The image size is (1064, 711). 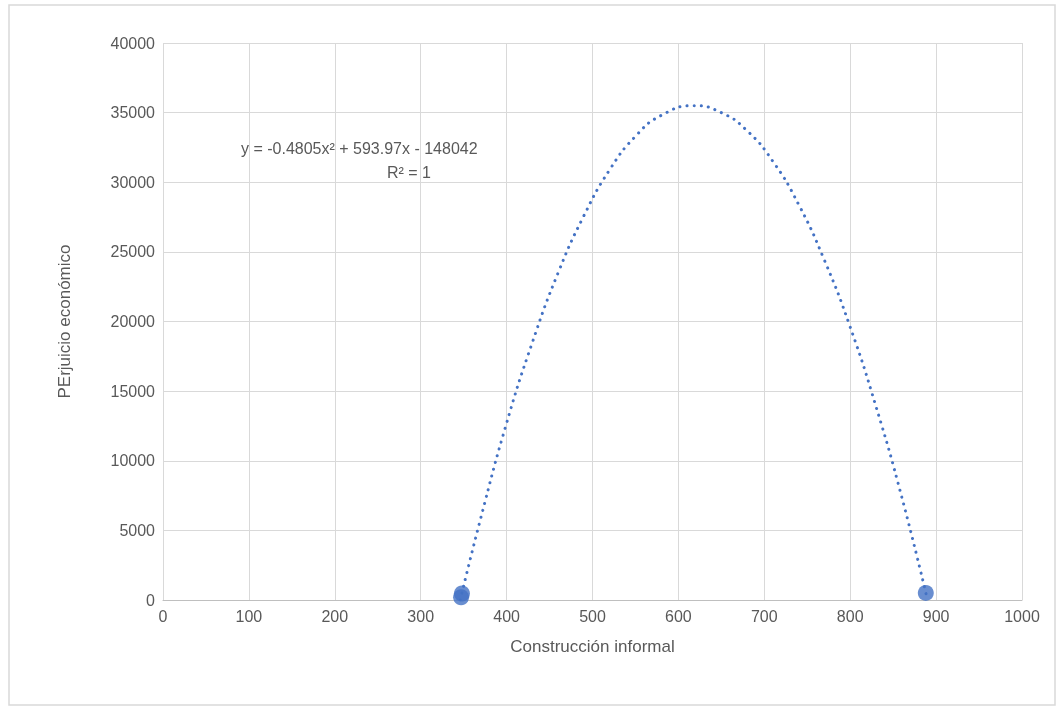 I want to click on x-tick-label: 300, so click(x=421, y=616).